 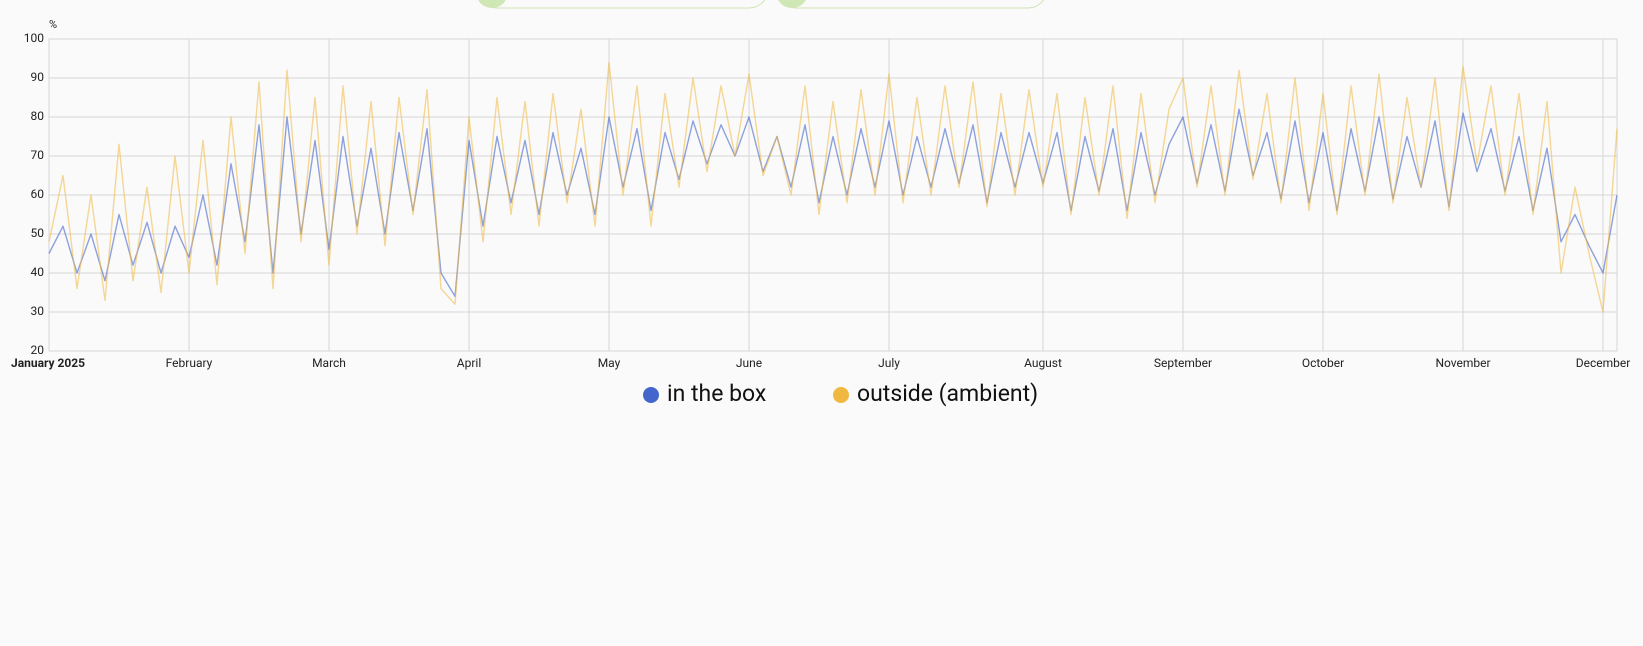 I want to click on legend-item: in the box, so click(x=704, y=393).